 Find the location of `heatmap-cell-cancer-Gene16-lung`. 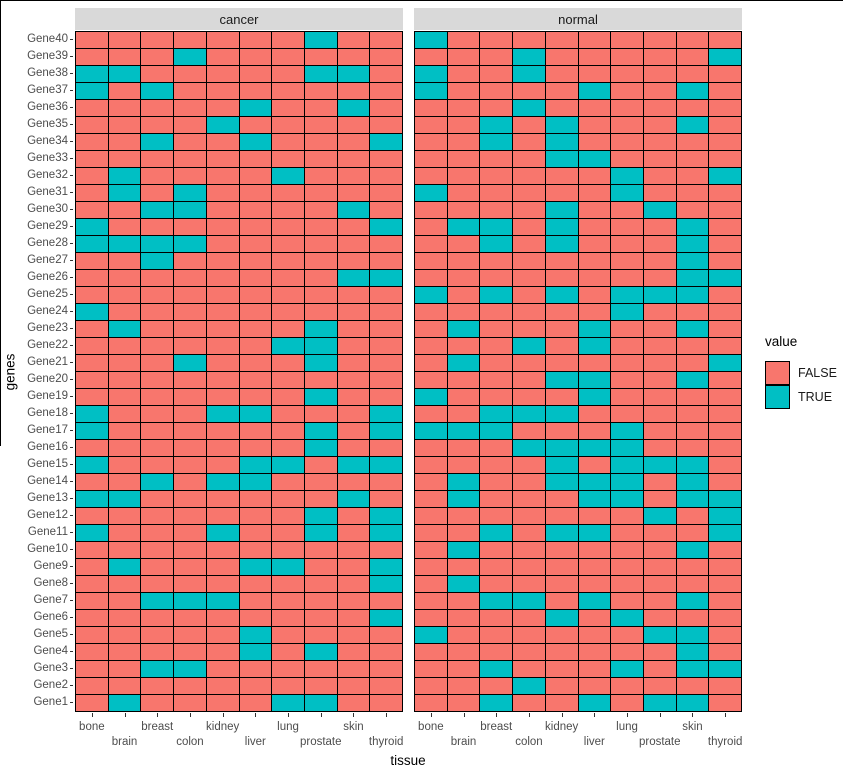

heatmap-cell-cancer-Gene16-lung is located at coordinates (288, 448).